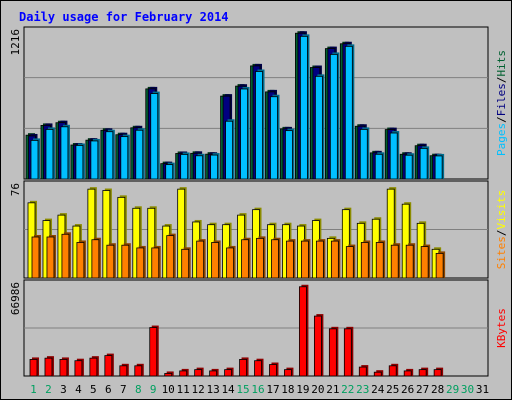 The height and width of the screenshot is (400, 512). I want to click on x-label-day-29: 29, so click(452, 389).